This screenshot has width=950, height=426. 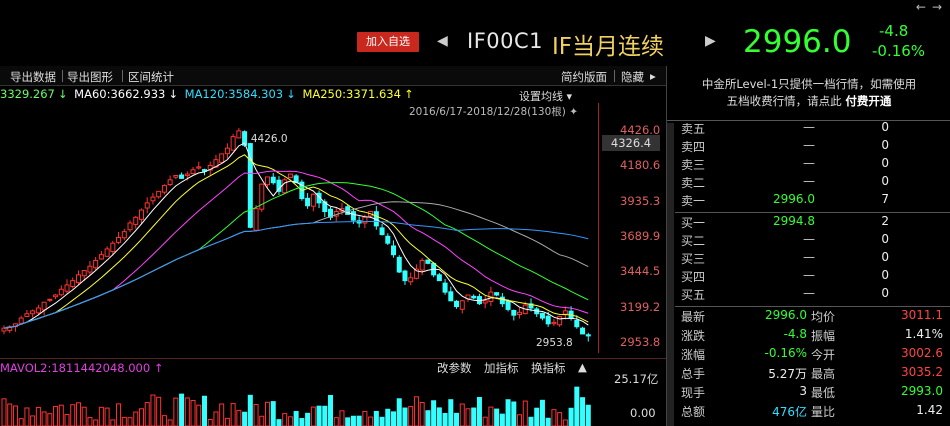 What do you see at coordinates (823, 412) in the screenshot?
I see `stat-cell: 量比` at bounding box center [823, 412].